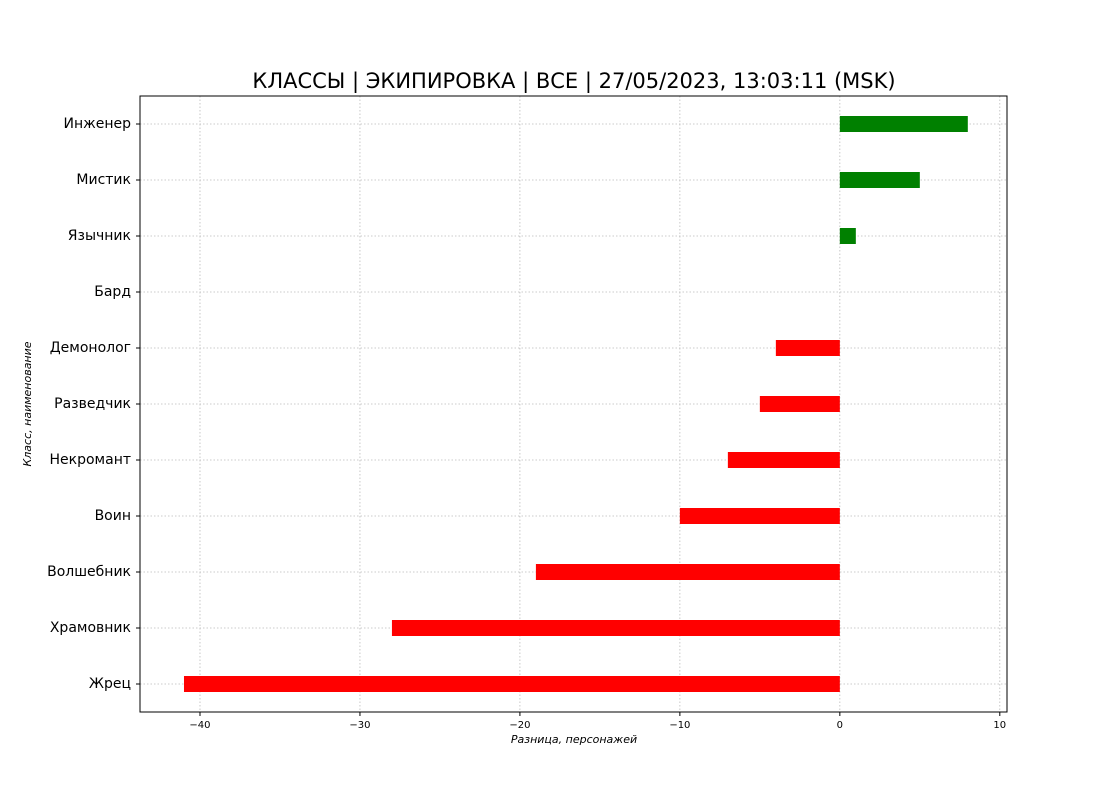  Describe the element at coordinates (103, 180) in the screenshot. I see `y-tick-label: Мистик` at that location.